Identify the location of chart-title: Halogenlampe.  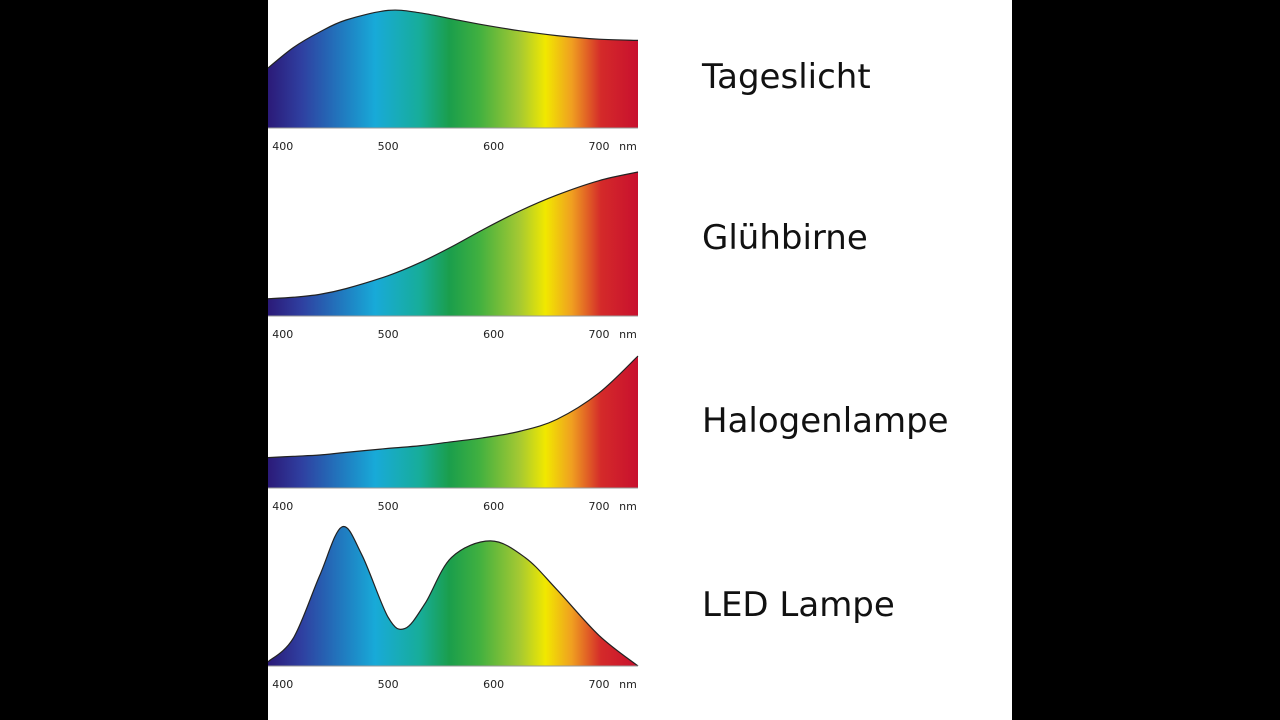
(825, 421).